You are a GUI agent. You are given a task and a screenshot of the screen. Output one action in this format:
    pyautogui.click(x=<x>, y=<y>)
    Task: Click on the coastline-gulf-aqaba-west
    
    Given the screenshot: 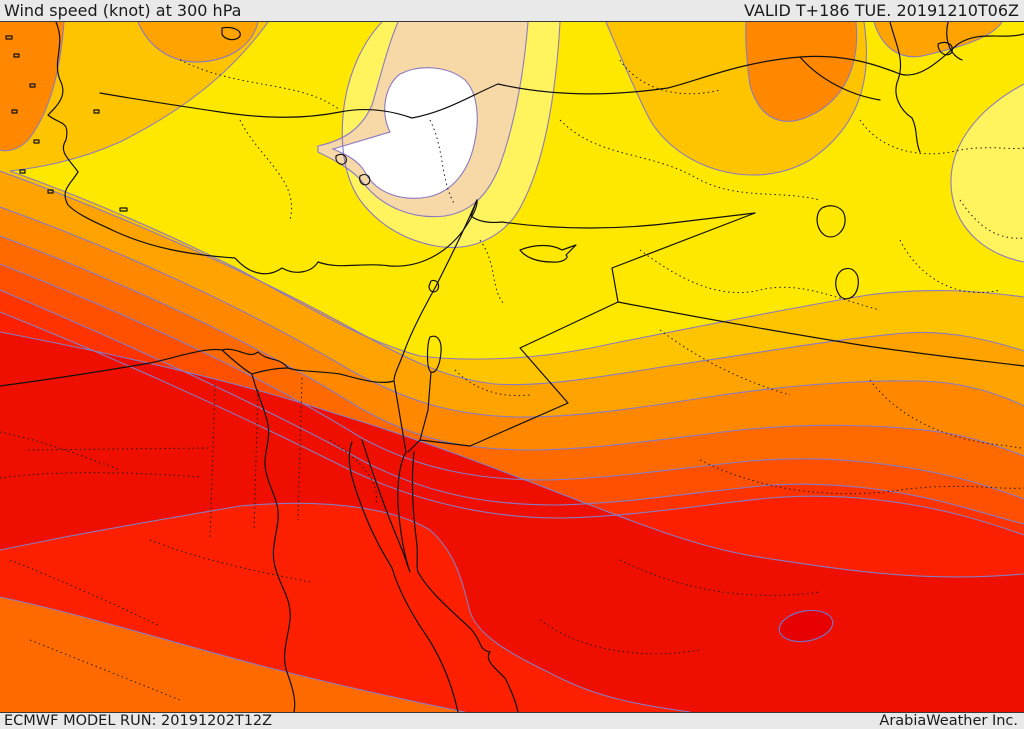 What is the action you would take?
    pyautogui.click(x=404, y=512)
    